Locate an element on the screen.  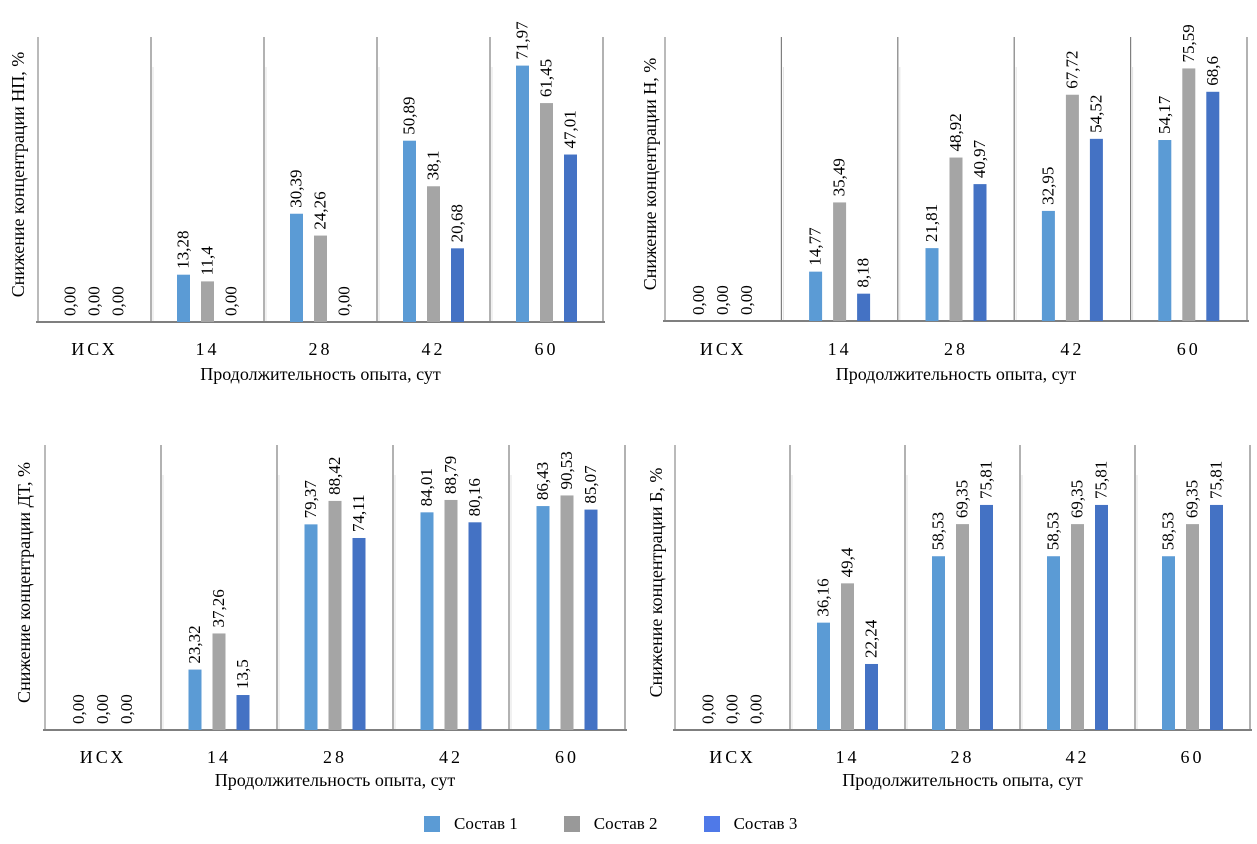
data-label: 79,37 is located at coordinates (310, 499).